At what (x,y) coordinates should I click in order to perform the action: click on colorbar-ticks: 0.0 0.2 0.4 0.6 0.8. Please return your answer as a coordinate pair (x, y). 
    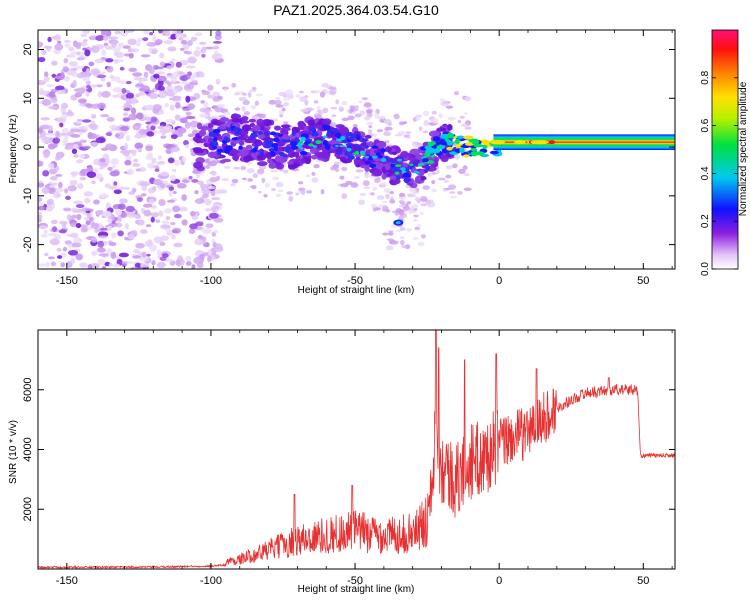
    Looking at the image, I should click on (719, 173).